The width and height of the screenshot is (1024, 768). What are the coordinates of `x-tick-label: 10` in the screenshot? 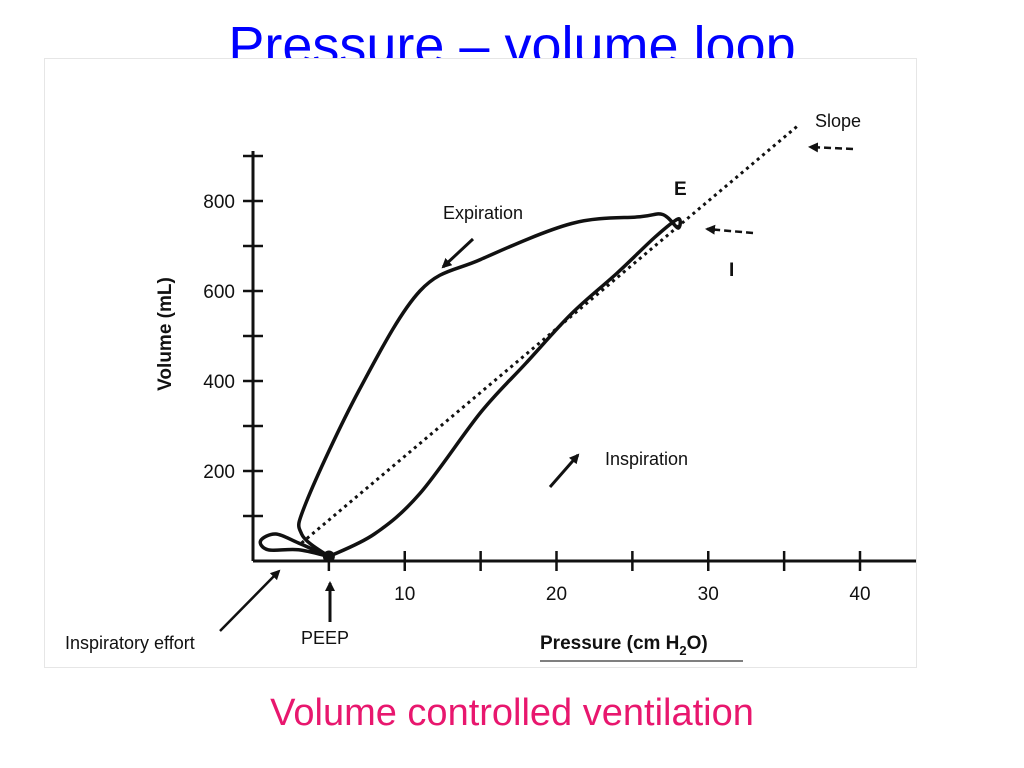 It's located at (404, 594).